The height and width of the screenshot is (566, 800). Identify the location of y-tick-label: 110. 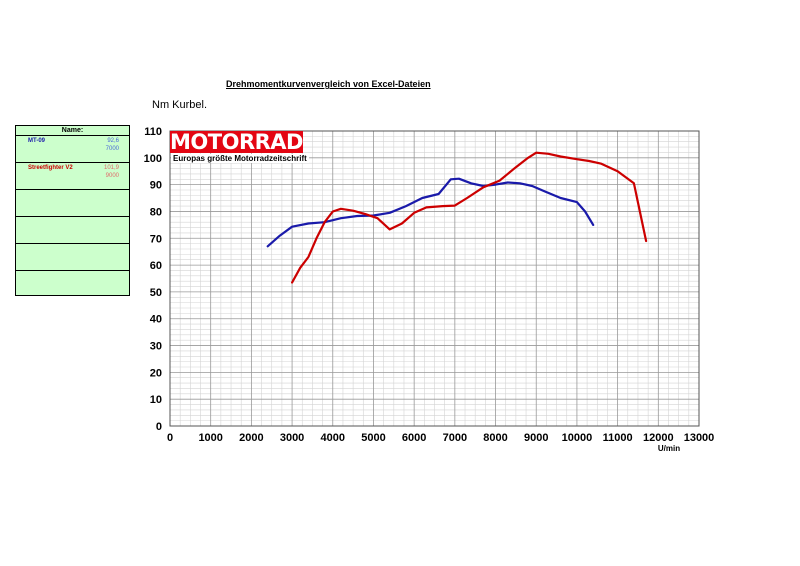
(153, 132).